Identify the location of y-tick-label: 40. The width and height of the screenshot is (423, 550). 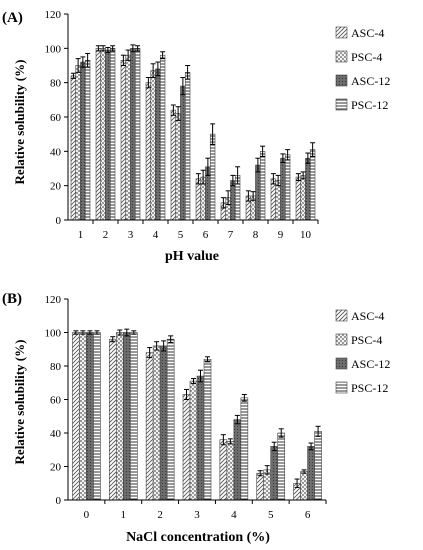
(56, 434).